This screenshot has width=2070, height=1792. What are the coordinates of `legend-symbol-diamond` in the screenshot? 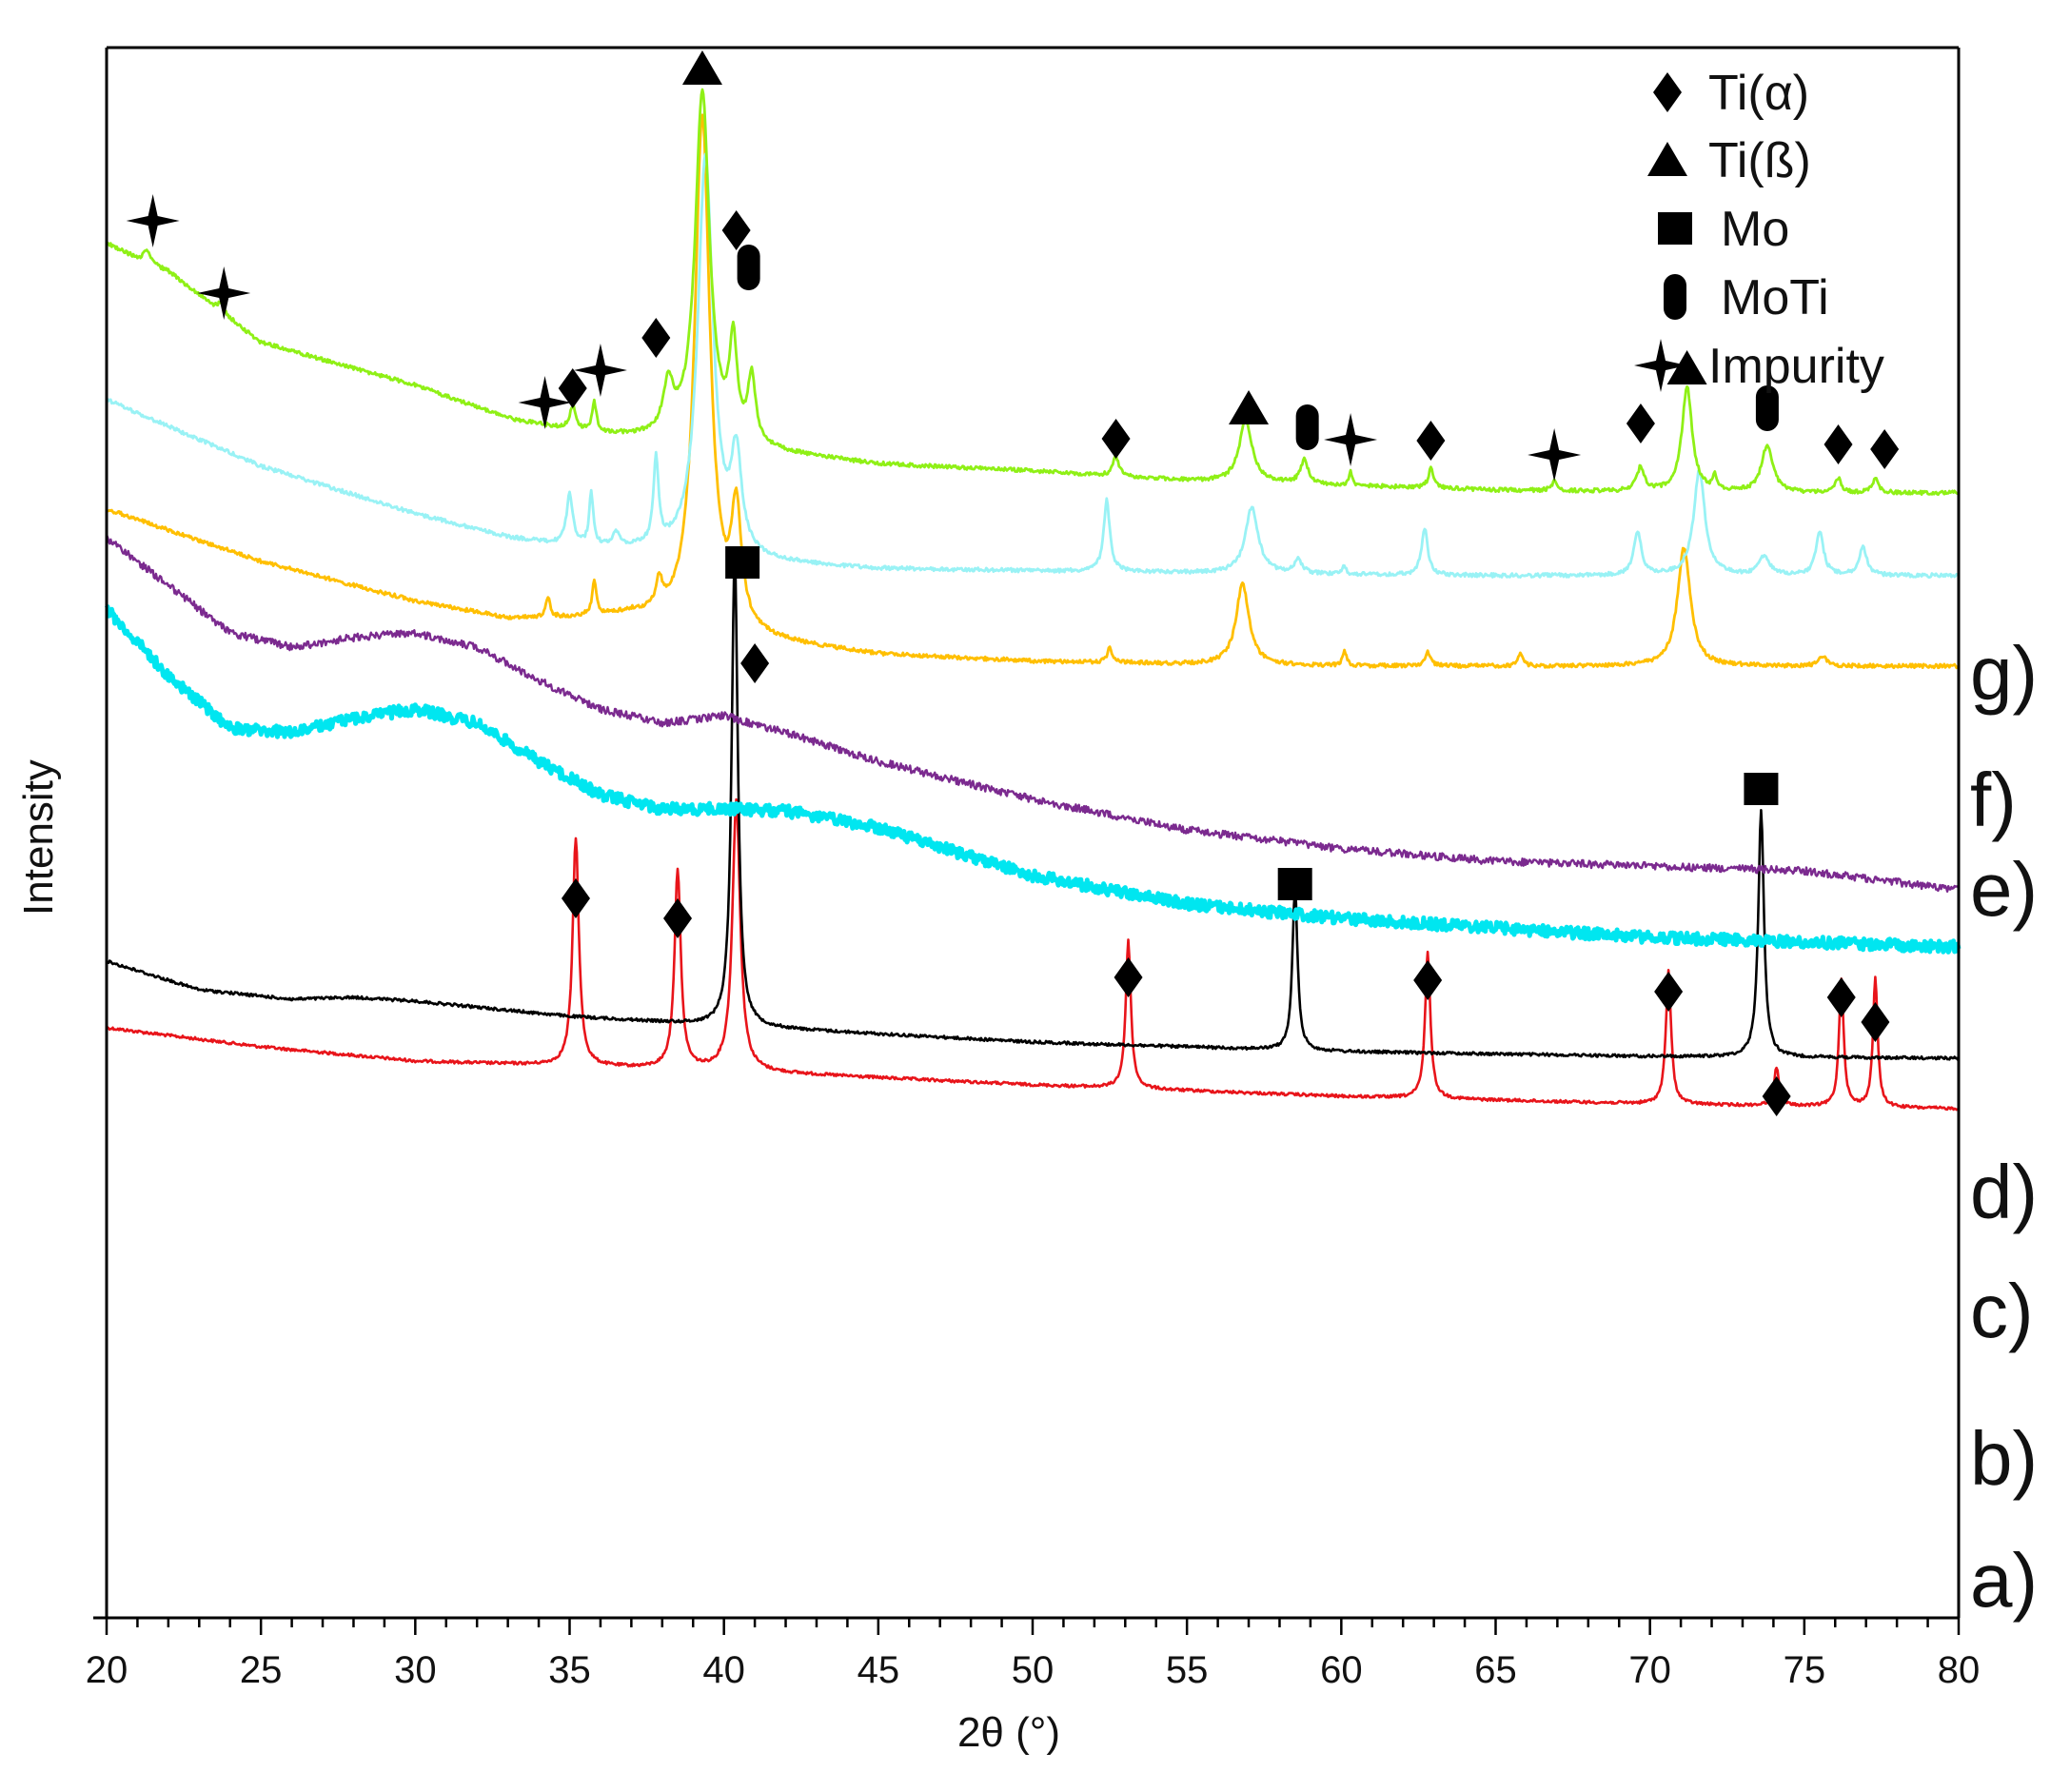 It's located at (1667, 92).